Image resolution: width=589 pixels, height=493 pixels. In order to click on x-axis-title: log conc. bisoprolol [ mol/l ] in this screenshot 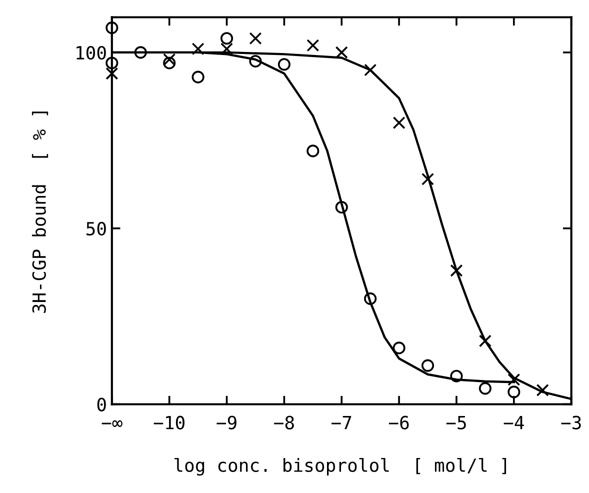, I will do `click(340, 467)`.